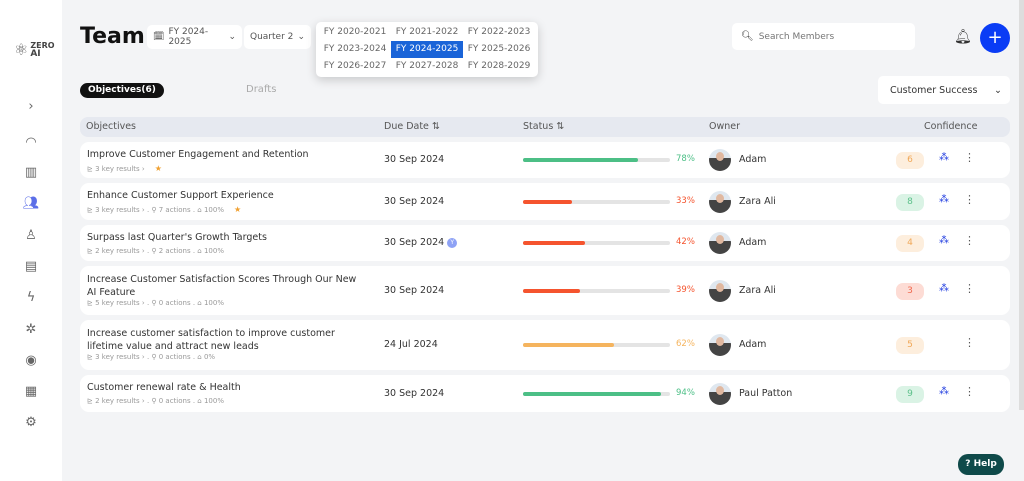 This screenshot has height=481, width=1024. I want to click on eye-icon: ◉, so click(31, 360).